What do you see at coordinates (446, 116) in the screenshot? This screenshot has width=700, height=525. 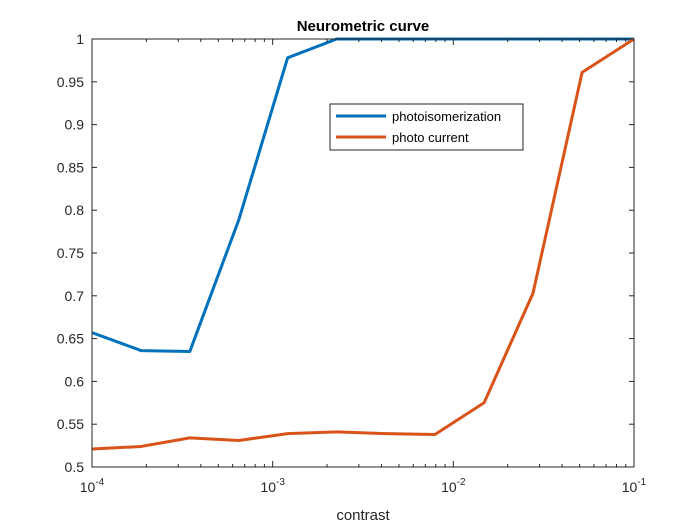 I see `legend-label-photoisomerization: photoisomerization` at bounding box center [446, 116].